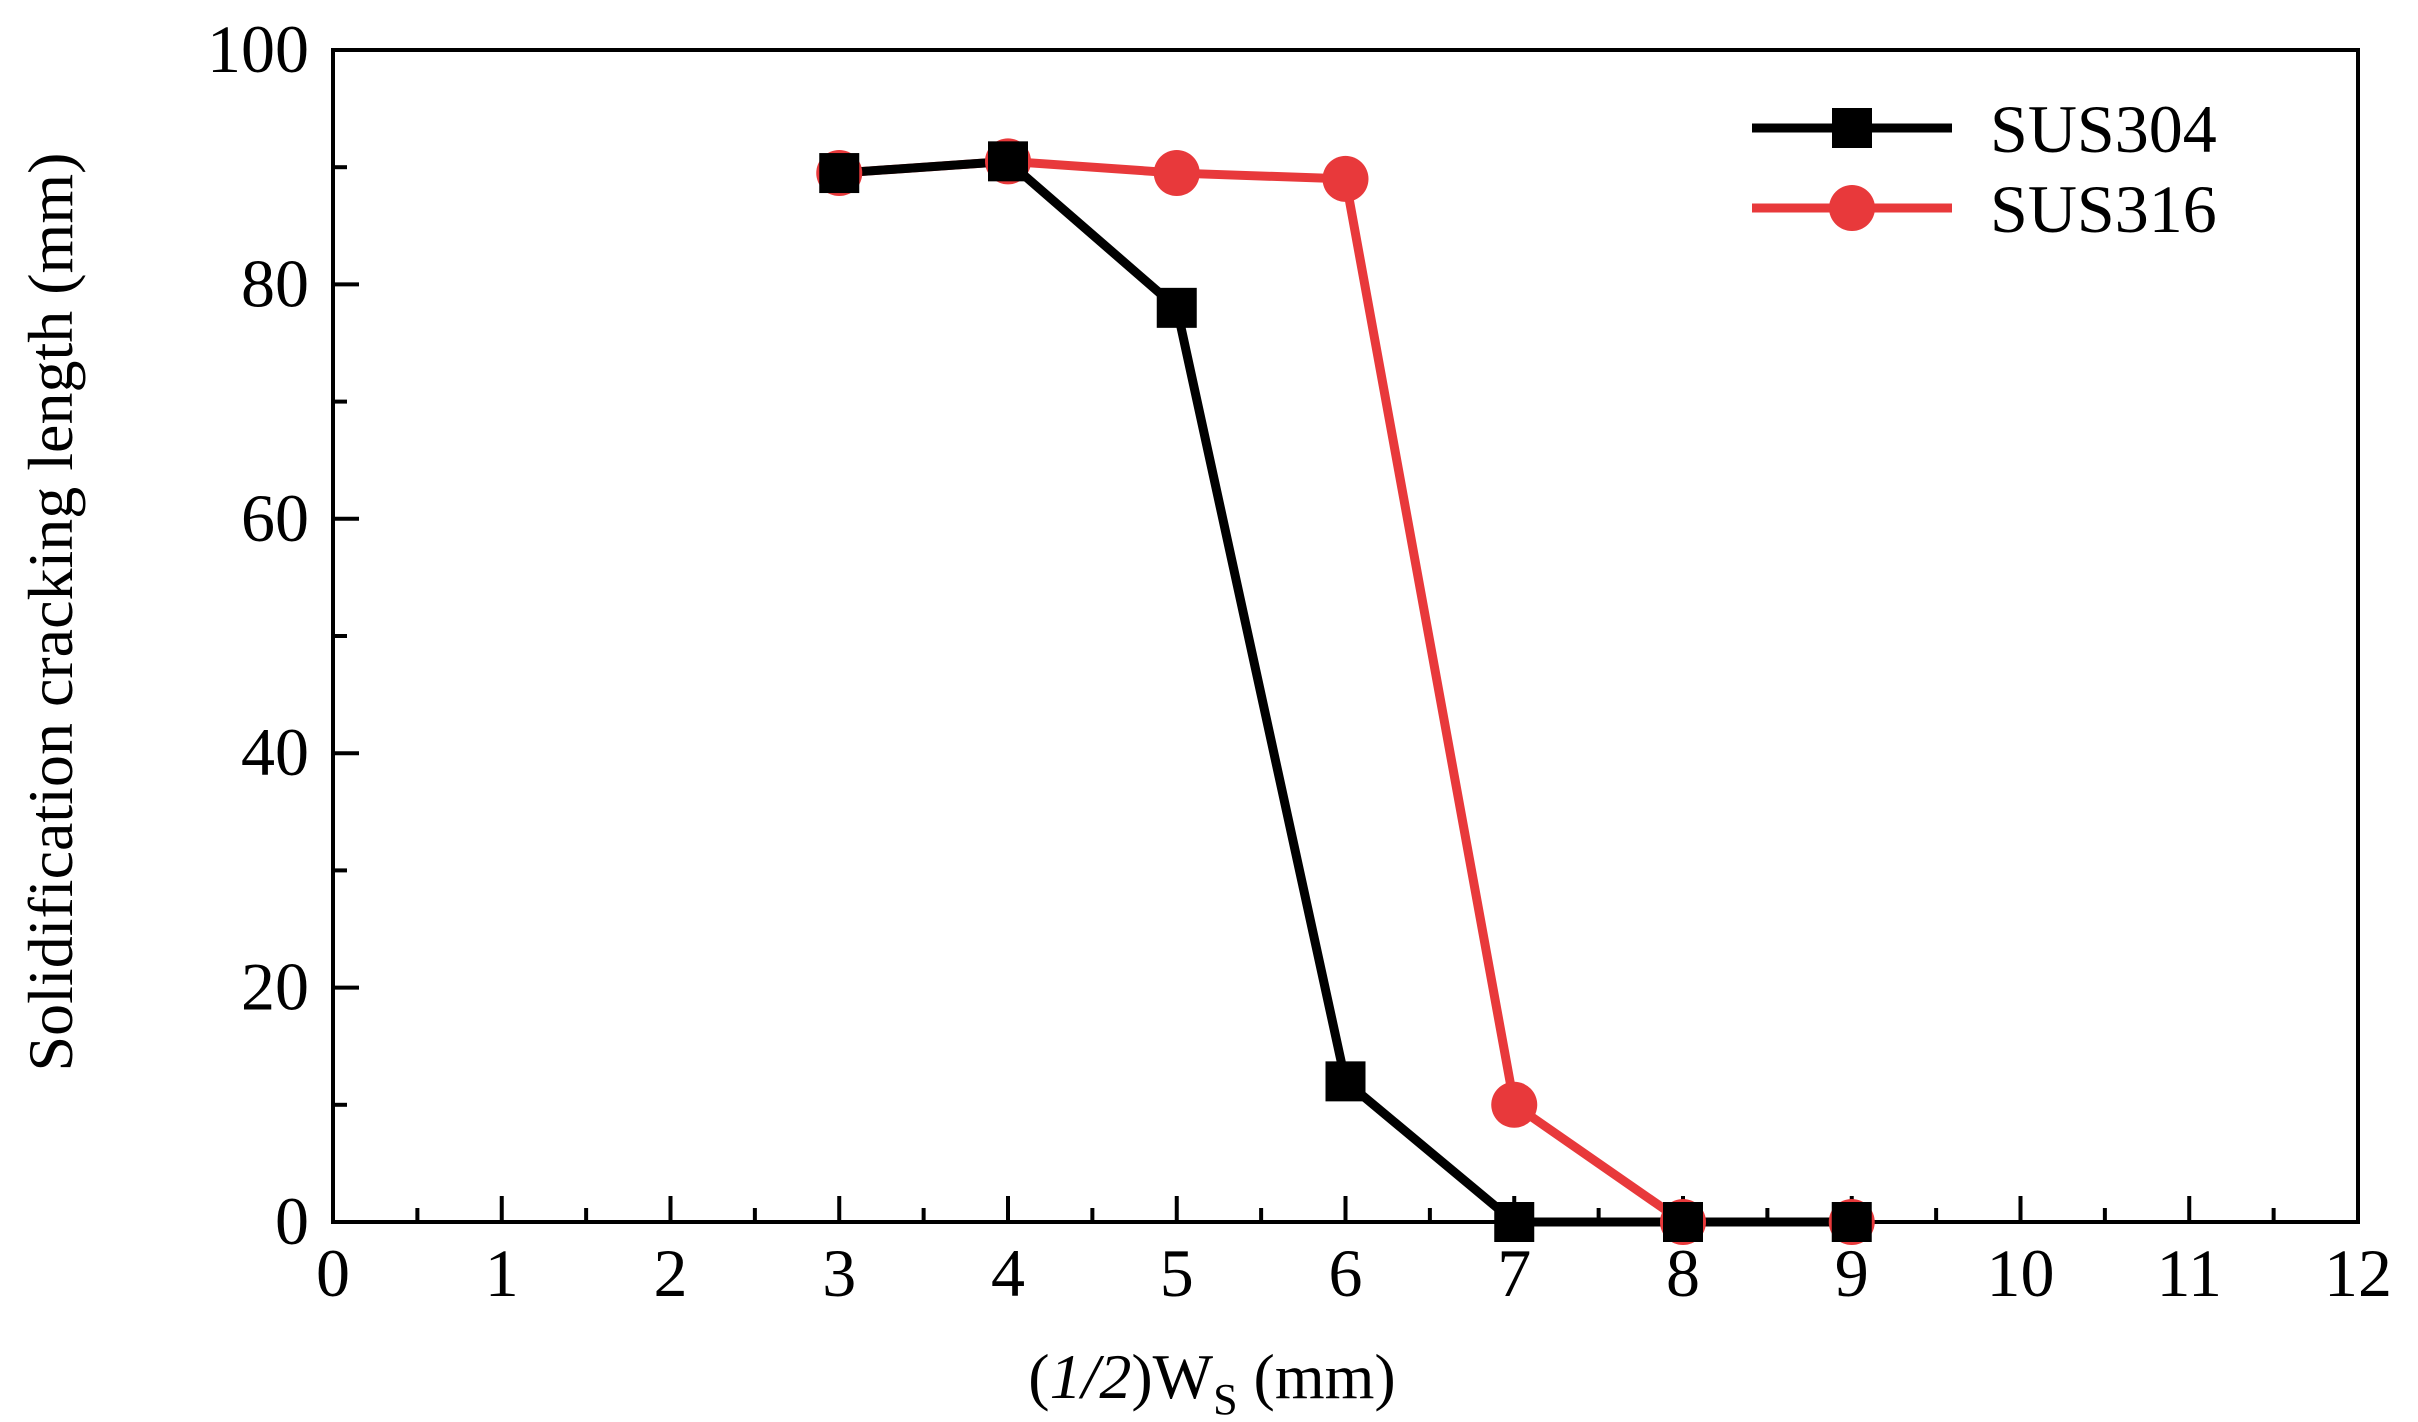 This screenshot has width=2418, height=1422. What do you see at coordinates (671, 1273) in the screenshot?
I see `x-tick-label: 2` at bounding box center [671, 1273].